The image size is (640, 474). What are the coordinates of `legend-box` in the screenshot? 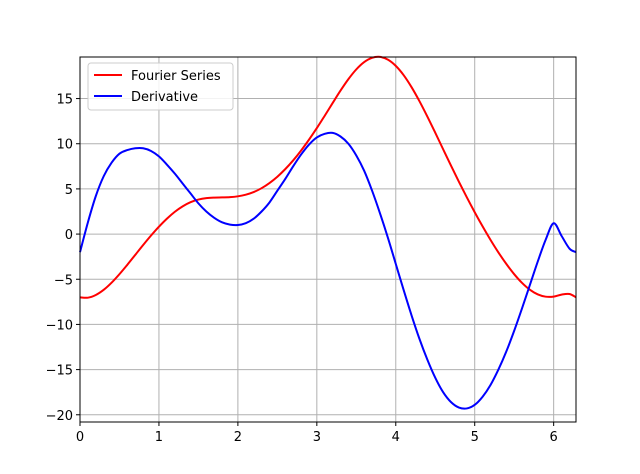 It's located at (160, 86).